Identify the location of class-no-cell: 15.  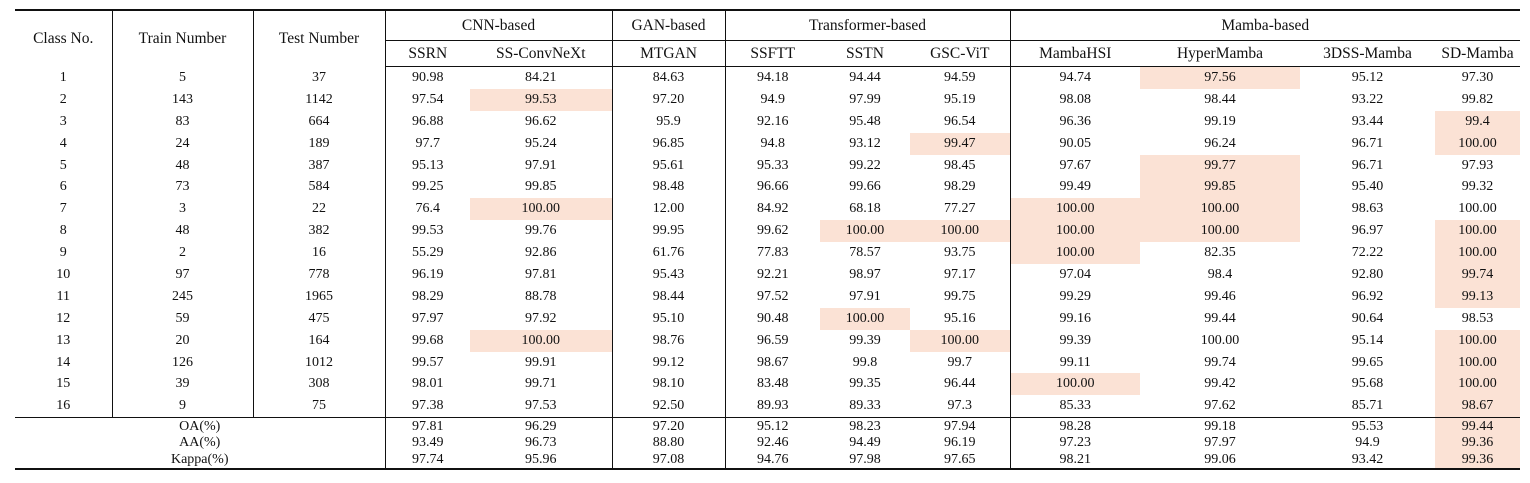
(64, 384).